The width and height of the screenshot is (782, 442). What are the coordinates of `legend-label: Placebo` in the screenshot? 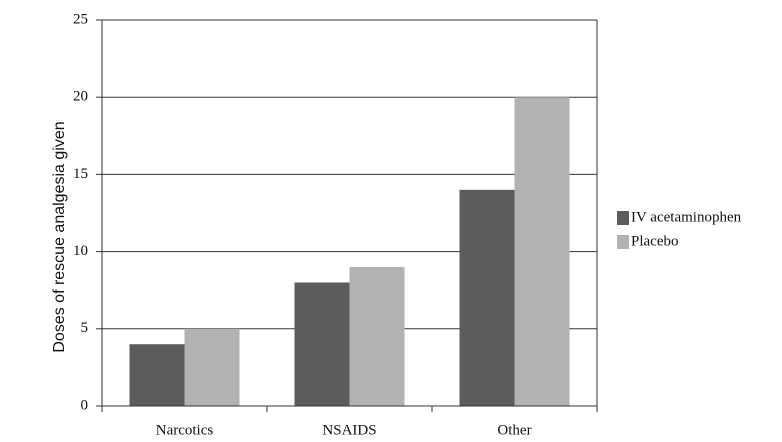 It's located at (654, 241).